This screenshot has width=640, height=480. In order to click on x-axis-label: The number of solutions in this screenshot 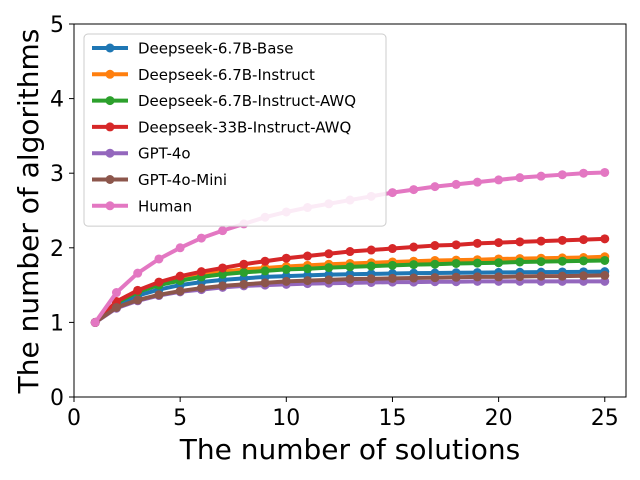, I will do `click(350, 449)`.